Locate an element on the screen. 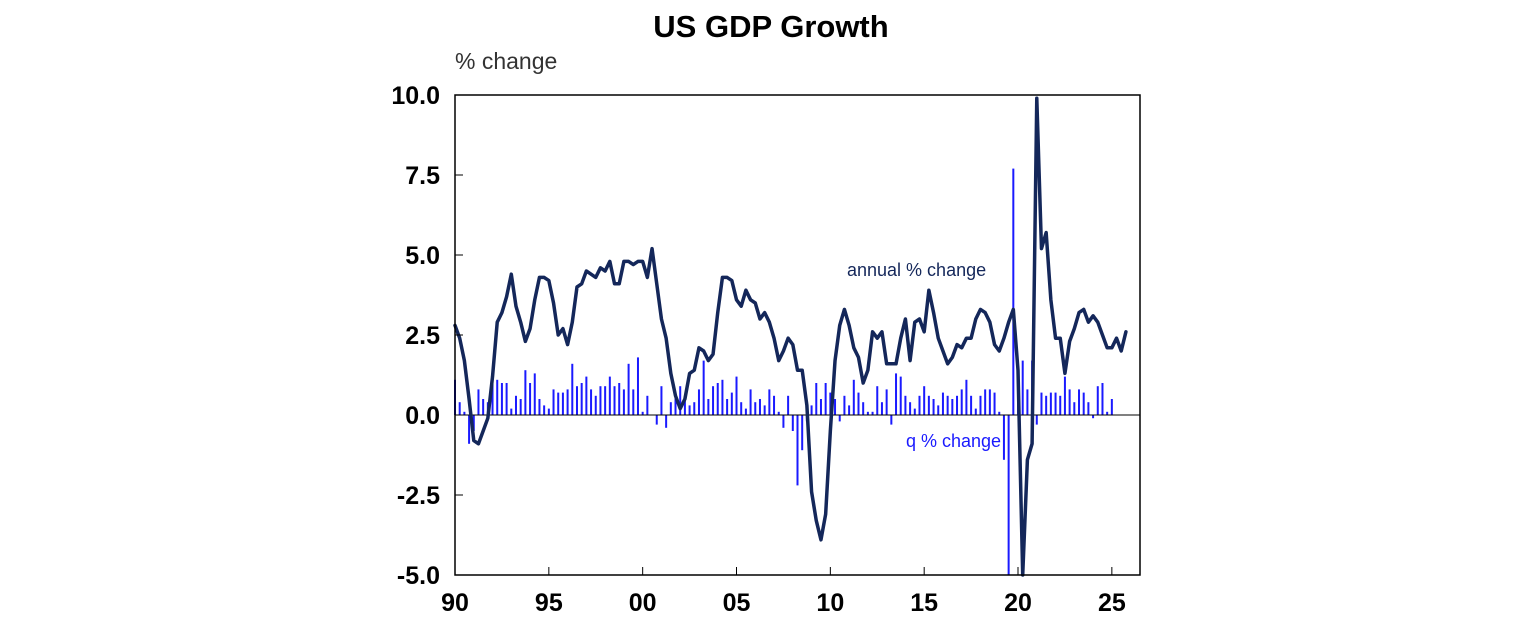 This screenshot has width=1536, height=630. x-tick-label: 20 is located at coordinates (1018, 603).